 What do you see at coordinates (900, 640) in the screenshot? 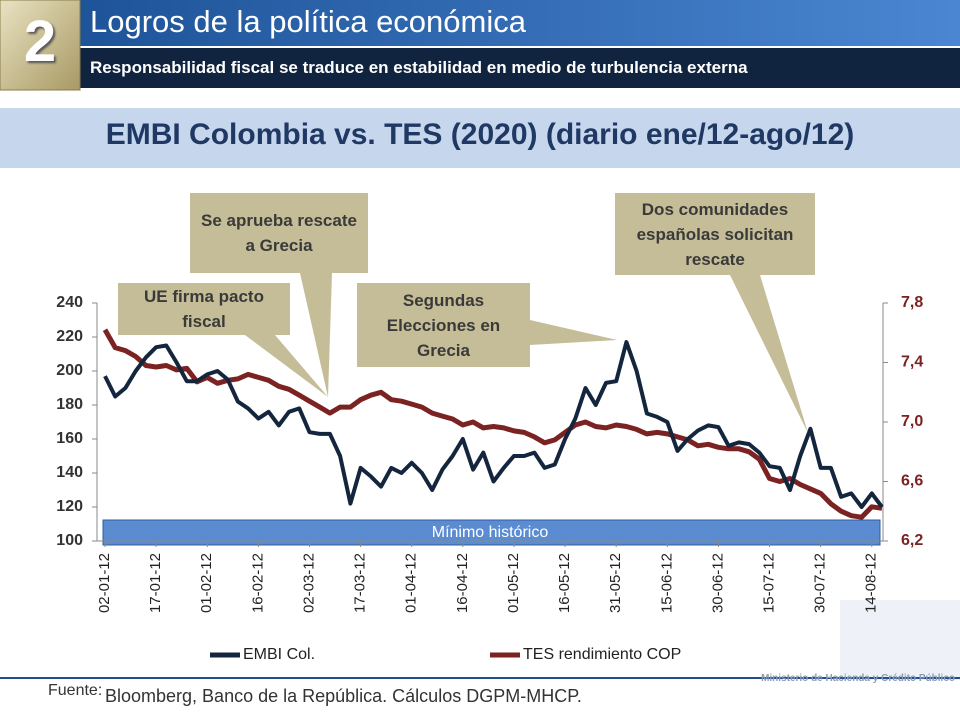
I see `watermark` at bounding box center [900, 640].